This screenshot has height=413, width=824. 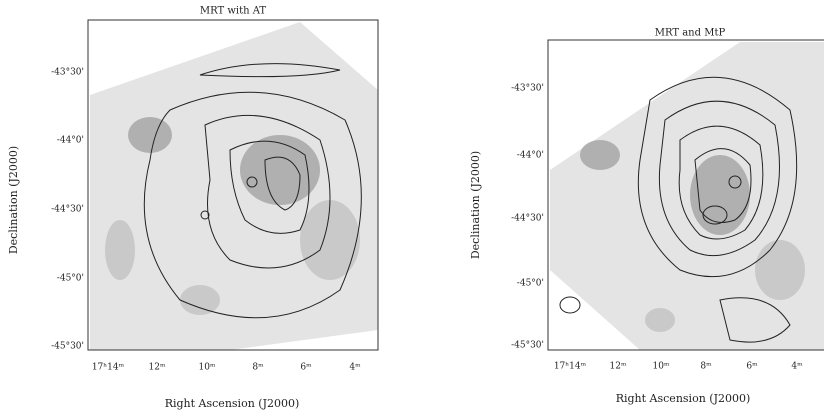 I want to click on panel-title: MRT with AT, so click(x=233, y=11).